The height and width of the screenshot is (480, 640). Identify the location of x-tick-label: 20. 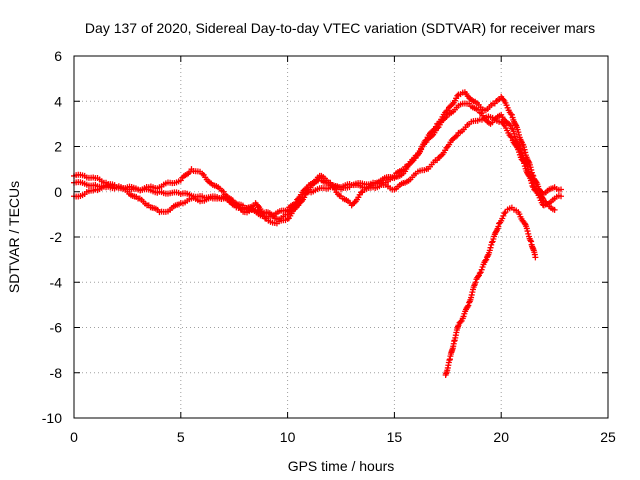
(501, 437).